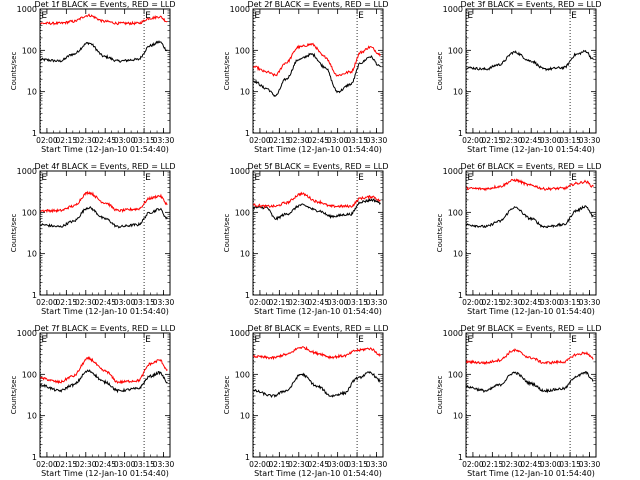  Describe the element at coordinates (104, 4) in the screenshot. I see `panel-title: Det 1f BLACK = Events, RED = LLD` at that location.